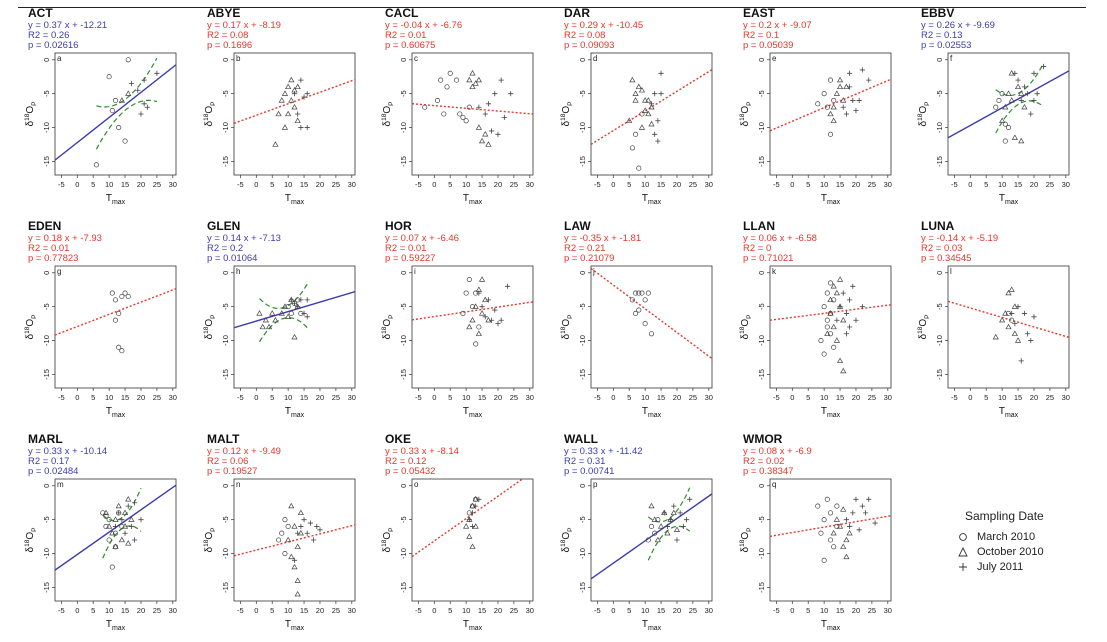  What do you see at coordinates (48, 35) in the screenshot?
I see `r-squared: R2 = 0.26` at bounding box center [48, 35].